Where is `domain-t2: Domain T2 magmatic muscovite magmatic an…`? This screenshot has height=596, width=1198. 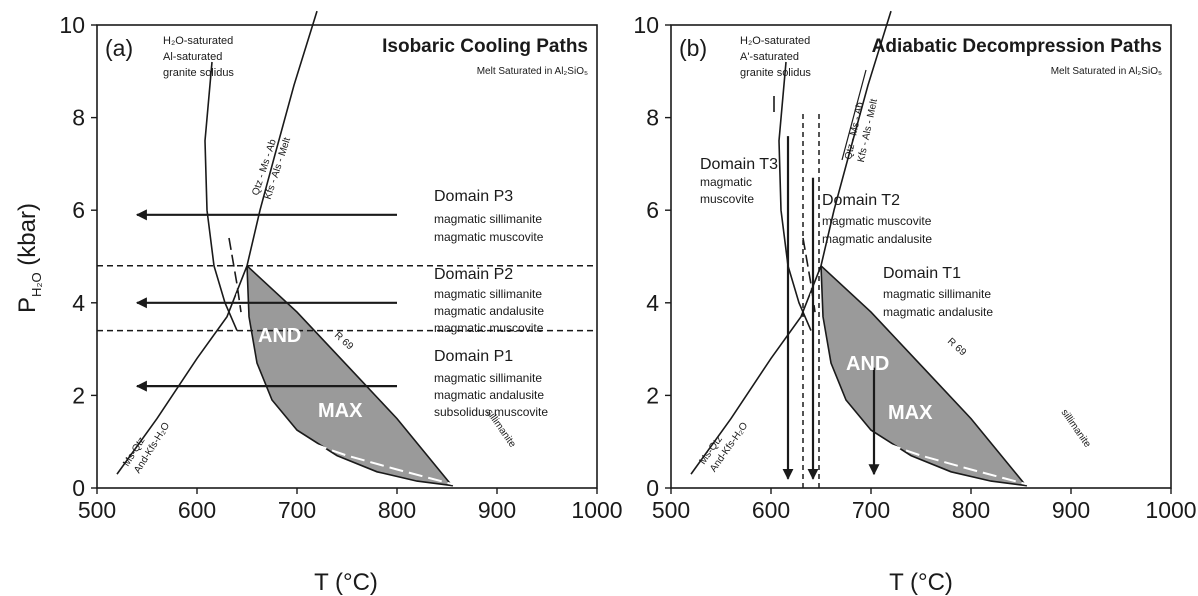 domain-t2: Domain T2 magmatic muscovite magmatic an… is located at coordinates (877, 219).